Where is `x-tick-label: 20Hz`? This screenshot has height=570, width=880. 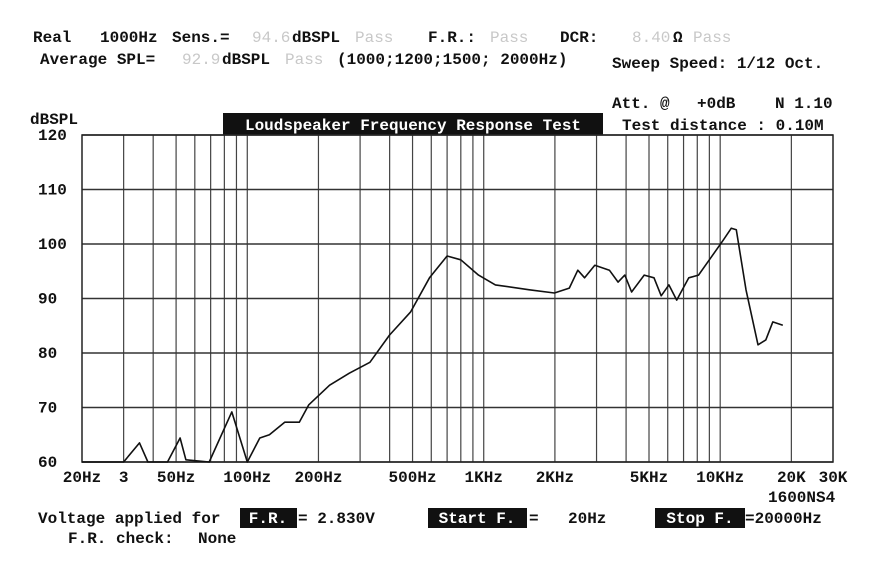 x-tick-label: 20Hz is located at coordinates (82, 478).